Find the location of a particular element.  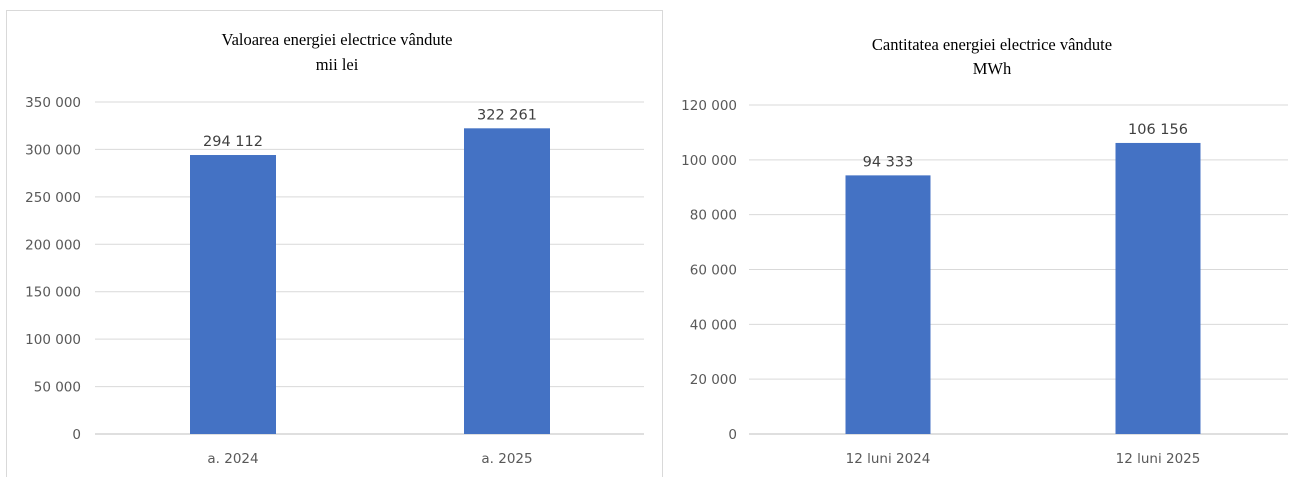

y-tick-label: 40 000 is located at coordinates (713, 325).